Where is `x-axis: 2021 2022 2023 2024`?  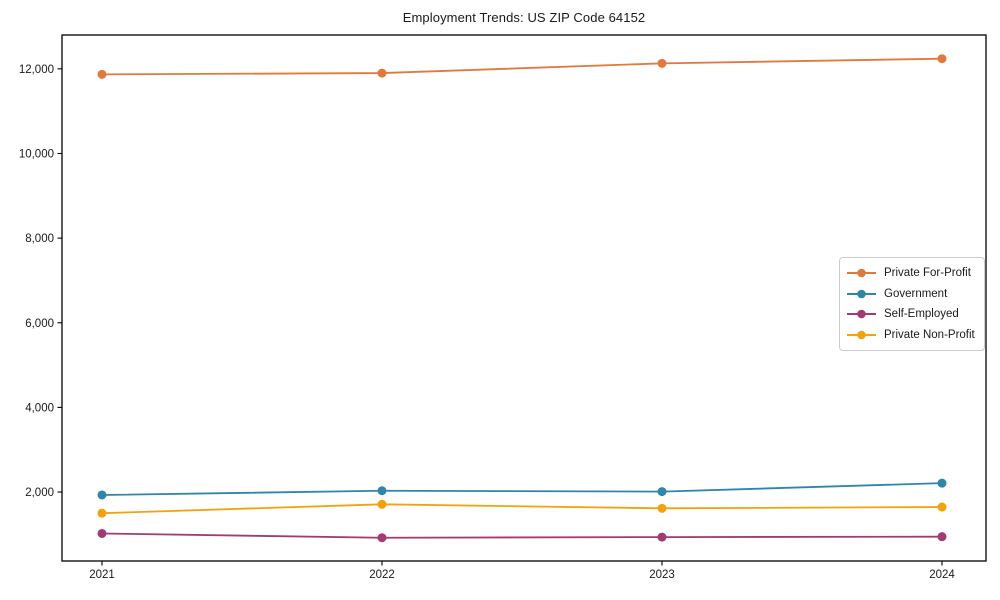
x-axis: 2021 2022 2023 2024 is located at coordinates (522, 571).